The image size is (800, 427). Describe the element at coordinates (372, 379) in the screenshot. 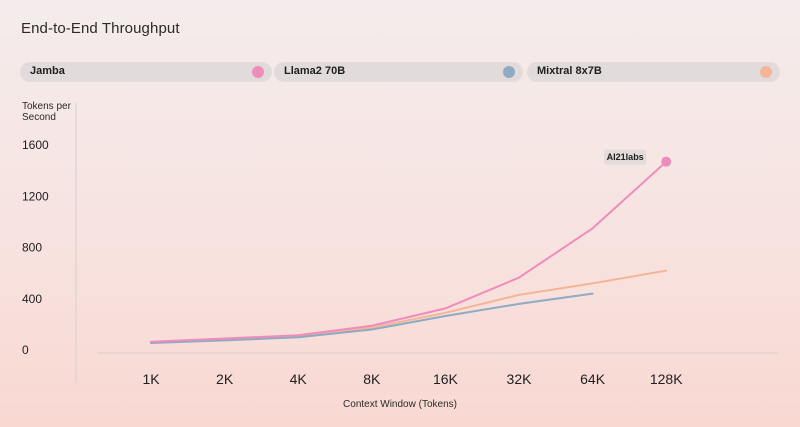

I see `x-tick-label: 8K` at that location.